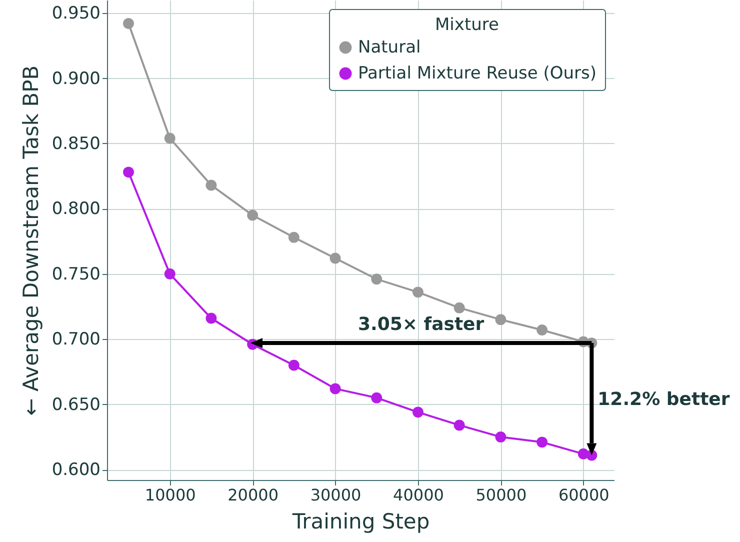 The image size is (740, 542). Describe the element at coordinates (421, 325) in the screenshot. I see `annotation: 3.05× faster` at that location.